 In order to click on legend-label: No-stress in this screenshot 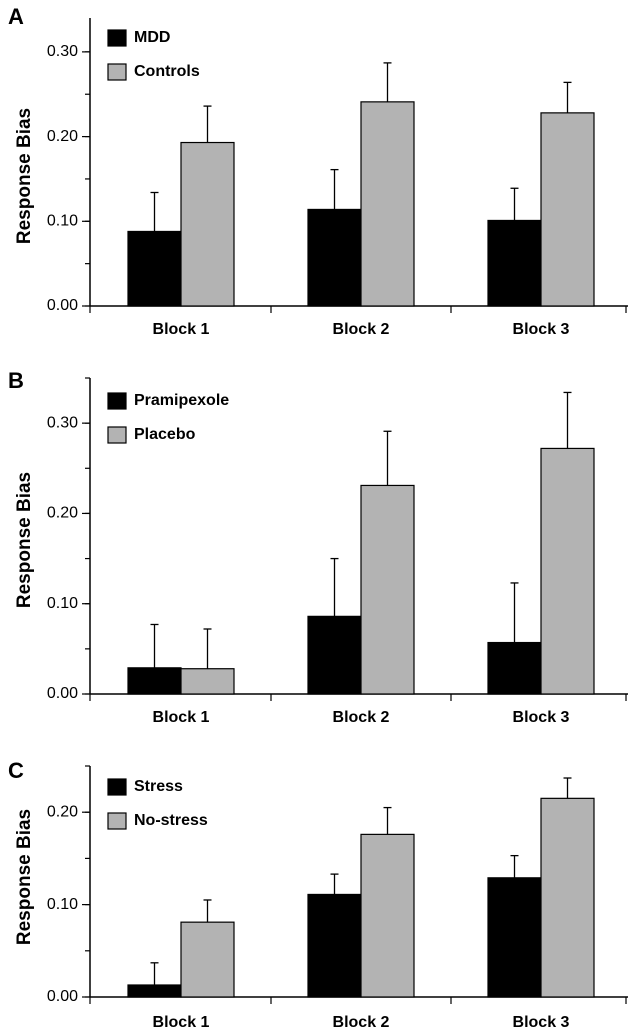, I will do `click(171, 820)`.